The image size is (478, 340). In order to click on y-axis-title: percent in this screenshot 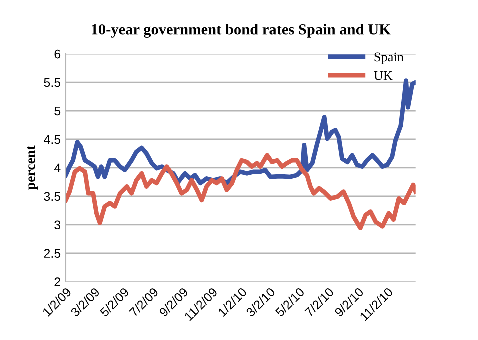, I will do `click(32, 168)`.